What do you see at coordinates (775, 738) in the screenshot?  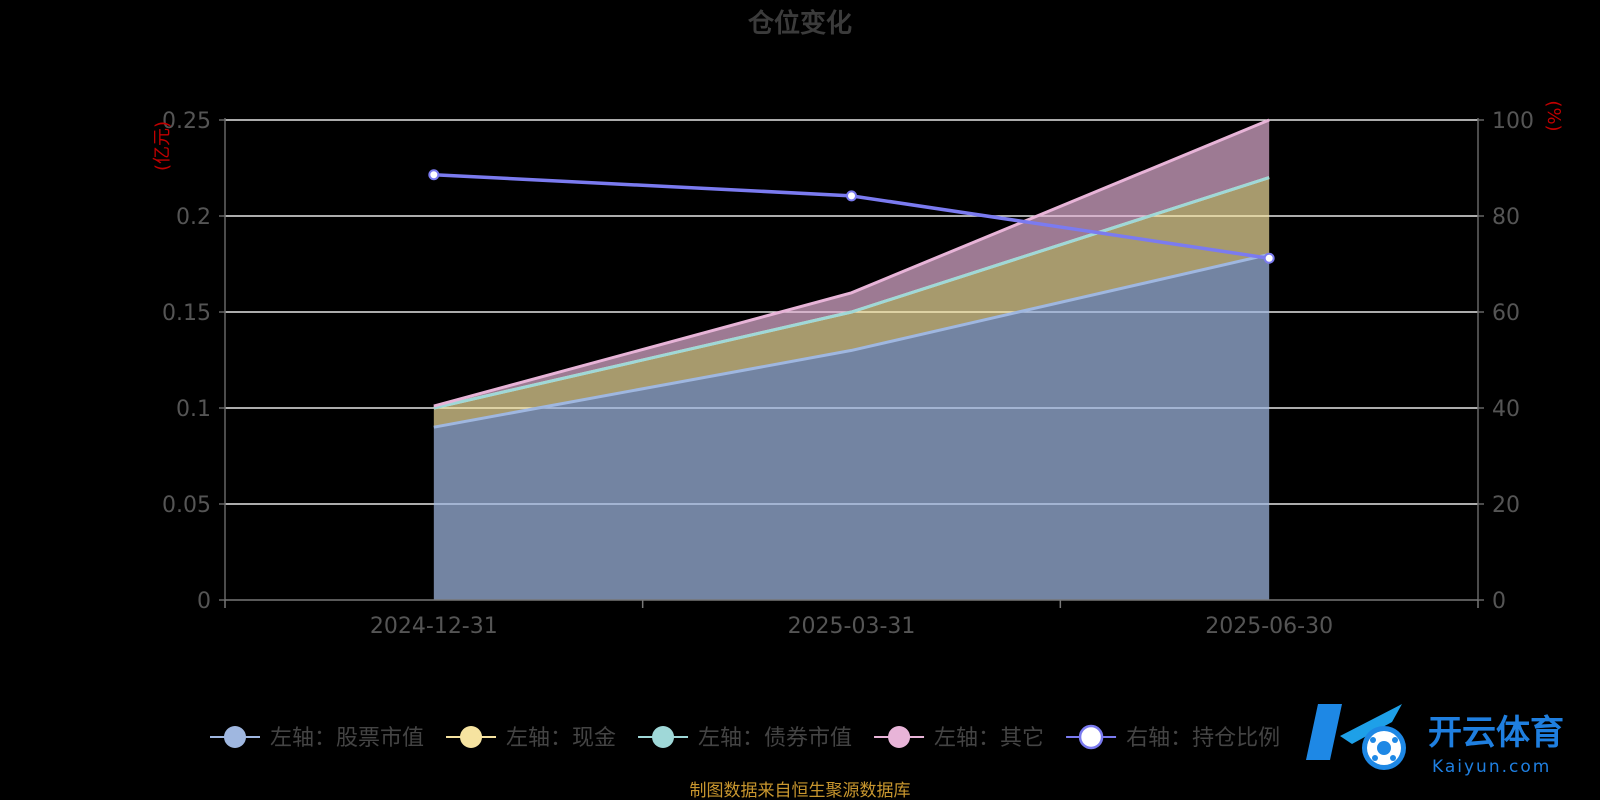 I see `legend-label: 左轴：债券市值` at bounding box center [775, 738].